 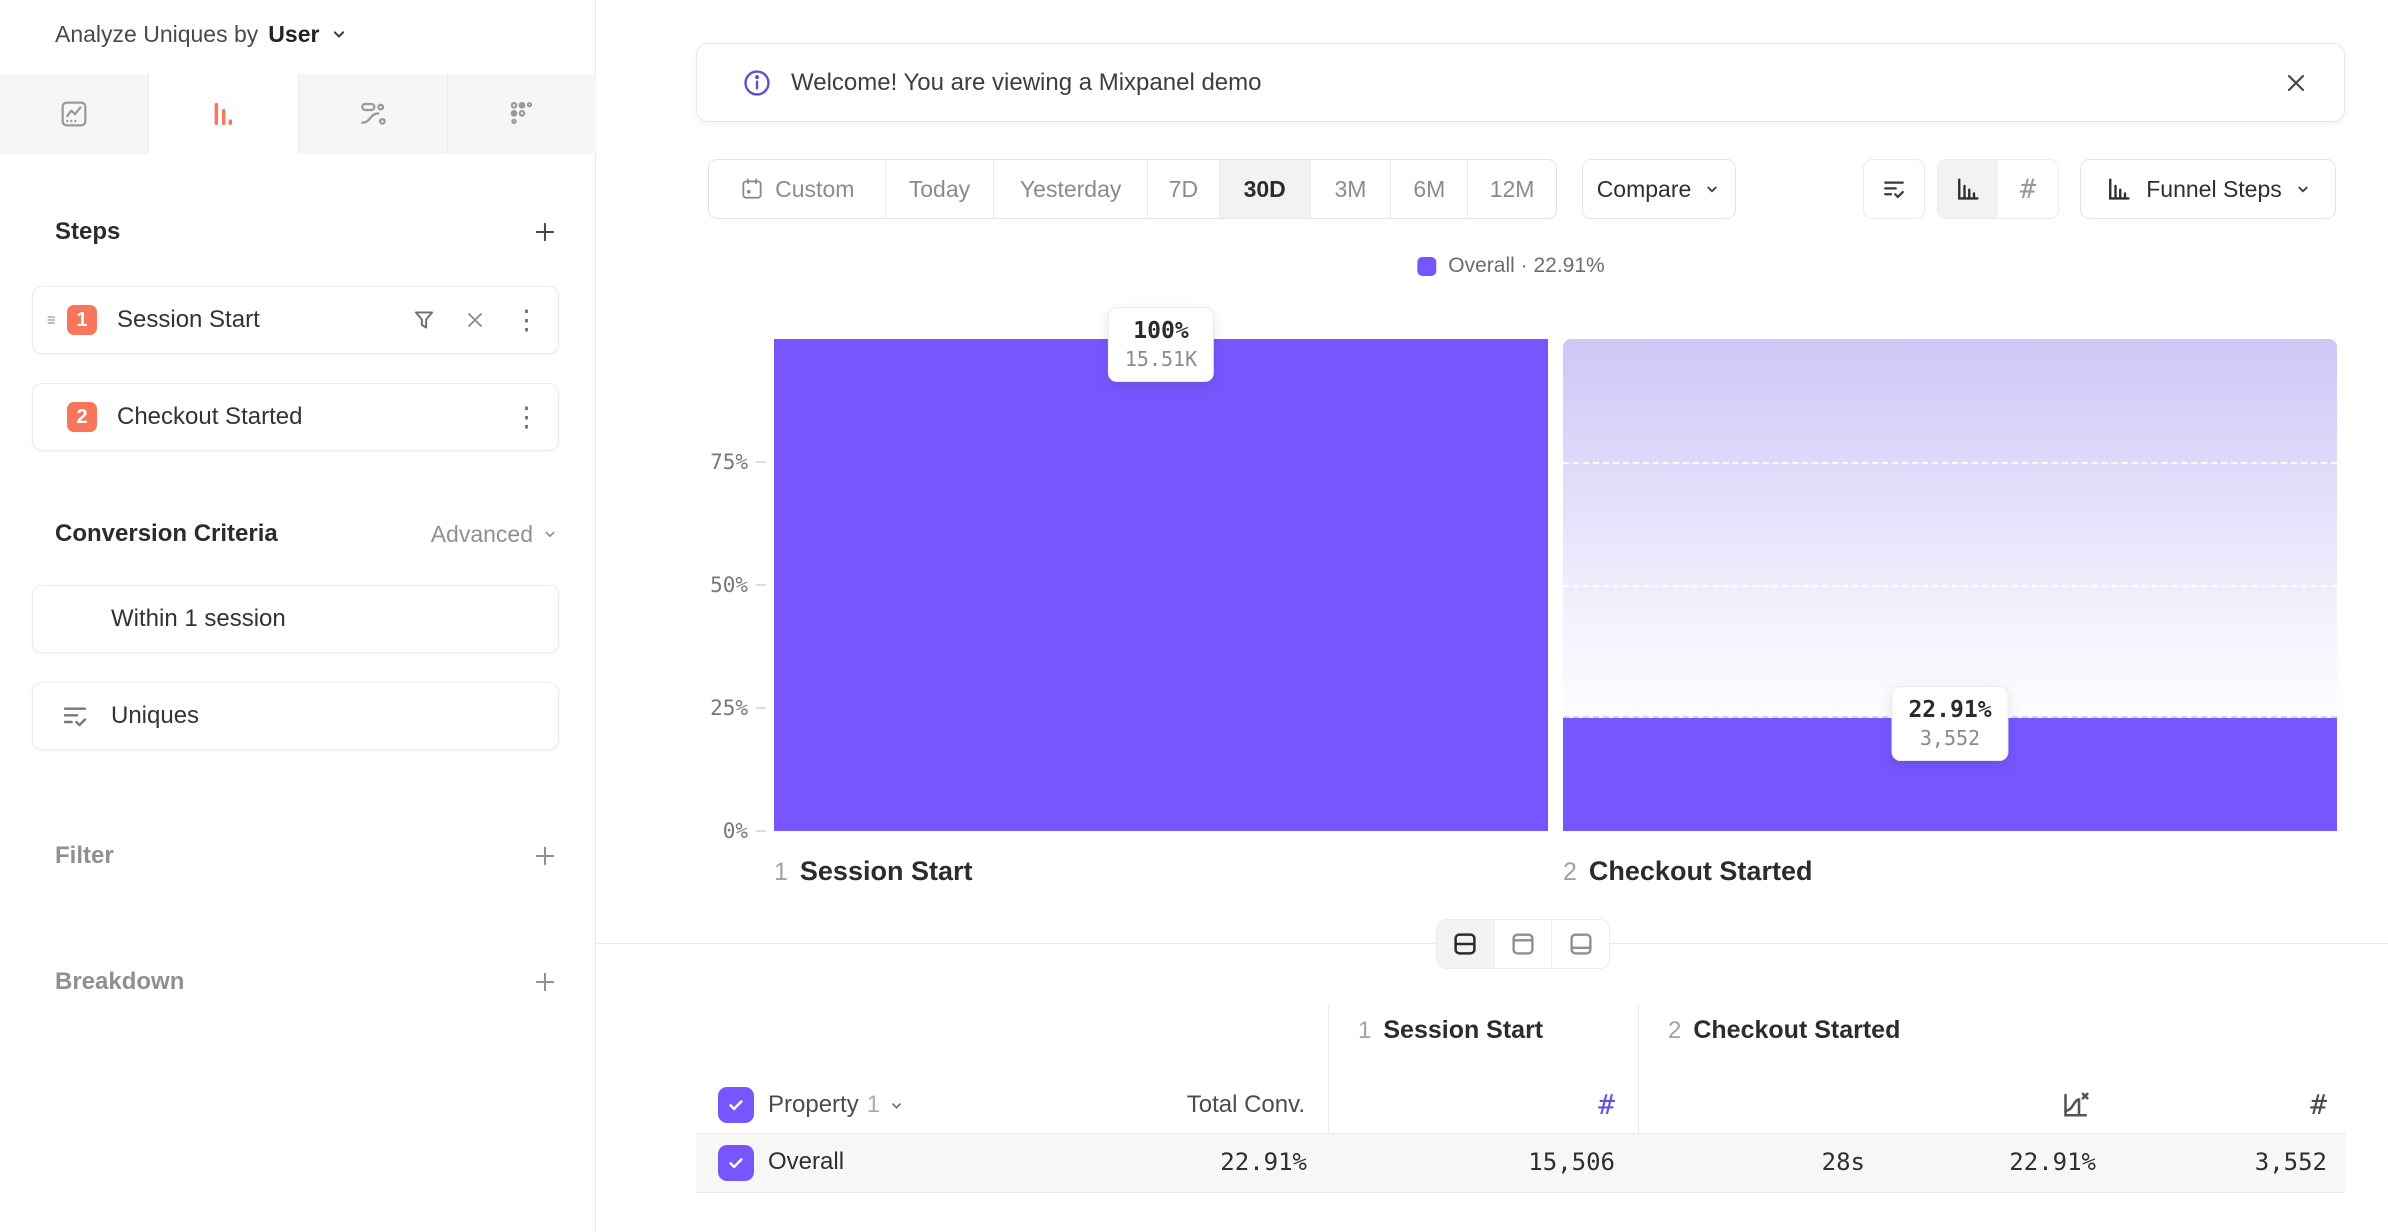 I want to click on y-axis-tick-25: 25%, so click(x=729, y=708).